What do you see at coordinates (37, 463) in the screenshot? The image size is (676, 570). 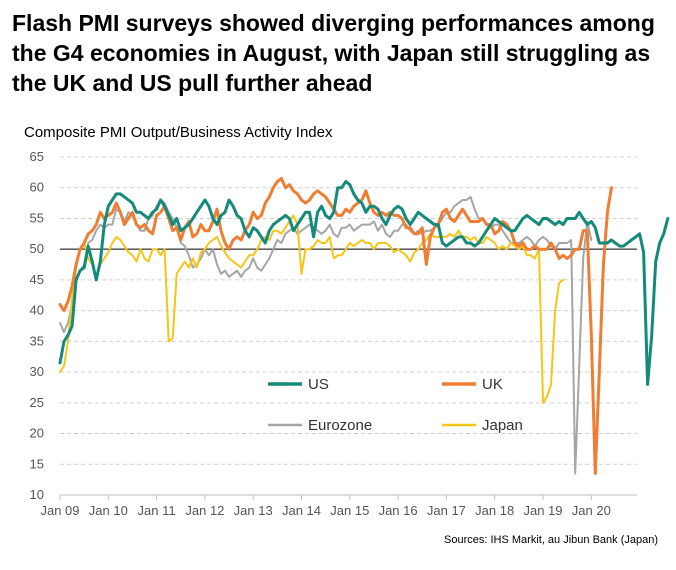 I see `y-tick-label: 15` at bounding box center [37, 463].